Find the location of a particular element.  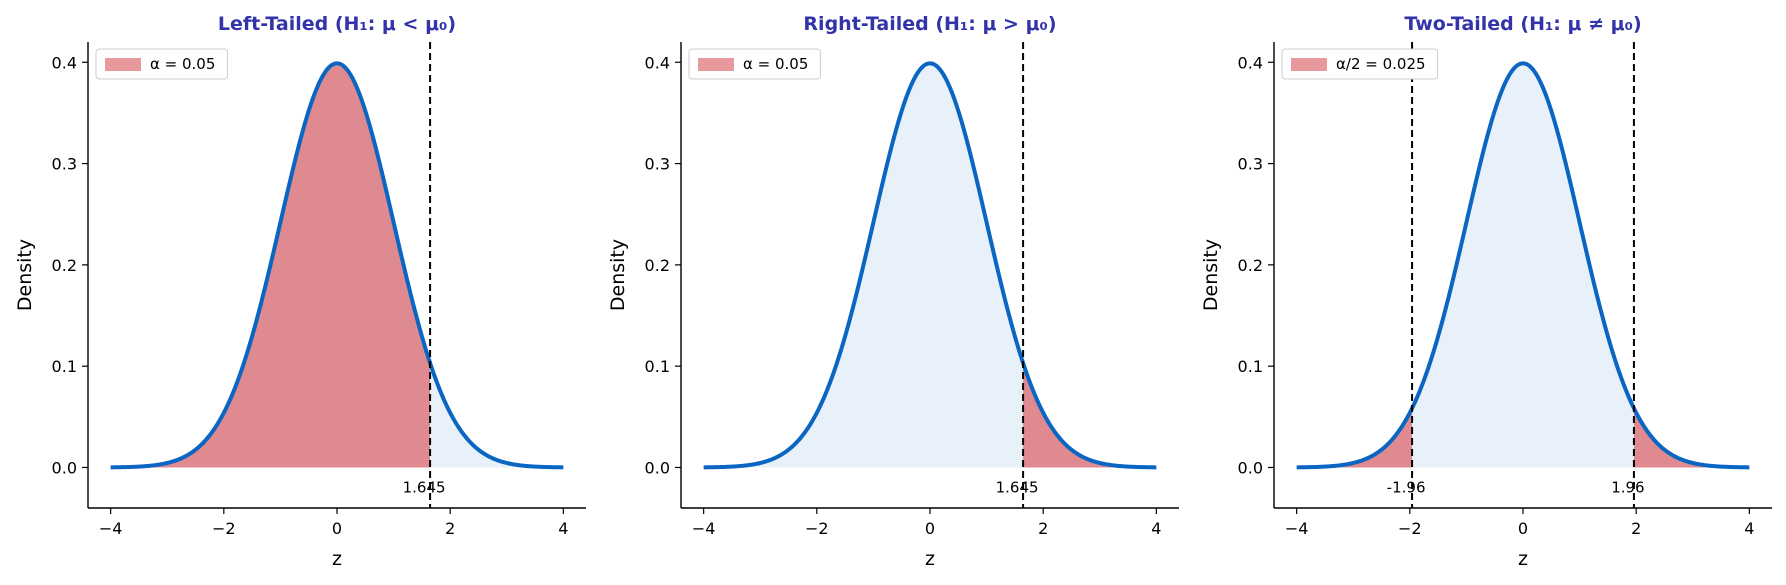

panel-title: Left-Tailed (H₁: μ < μ₀) is located at coordinates (337, 24).